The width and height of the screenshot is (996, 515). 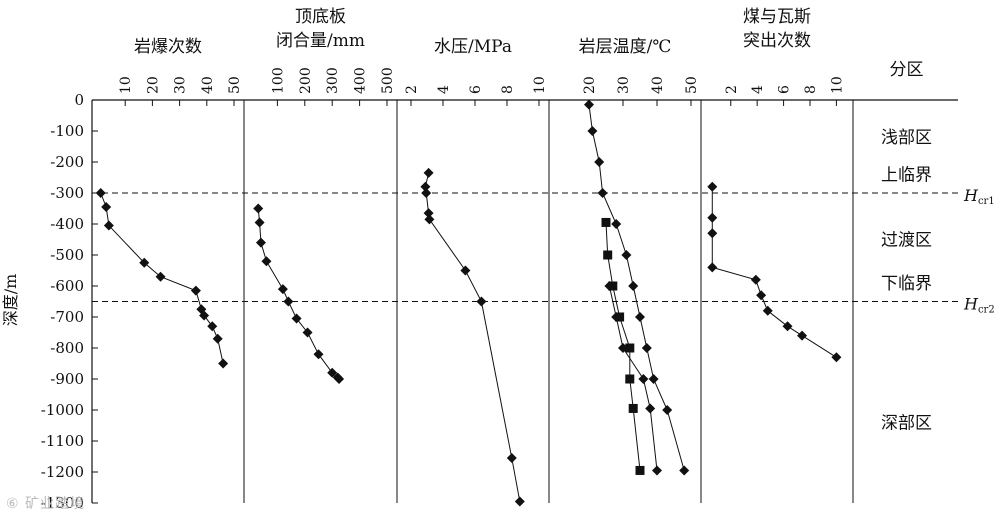 What do you see at coordinates (777, 17) in the screenshot?
I see `panel-title: 煤与瓦斯` at bounding box center [777, 17].